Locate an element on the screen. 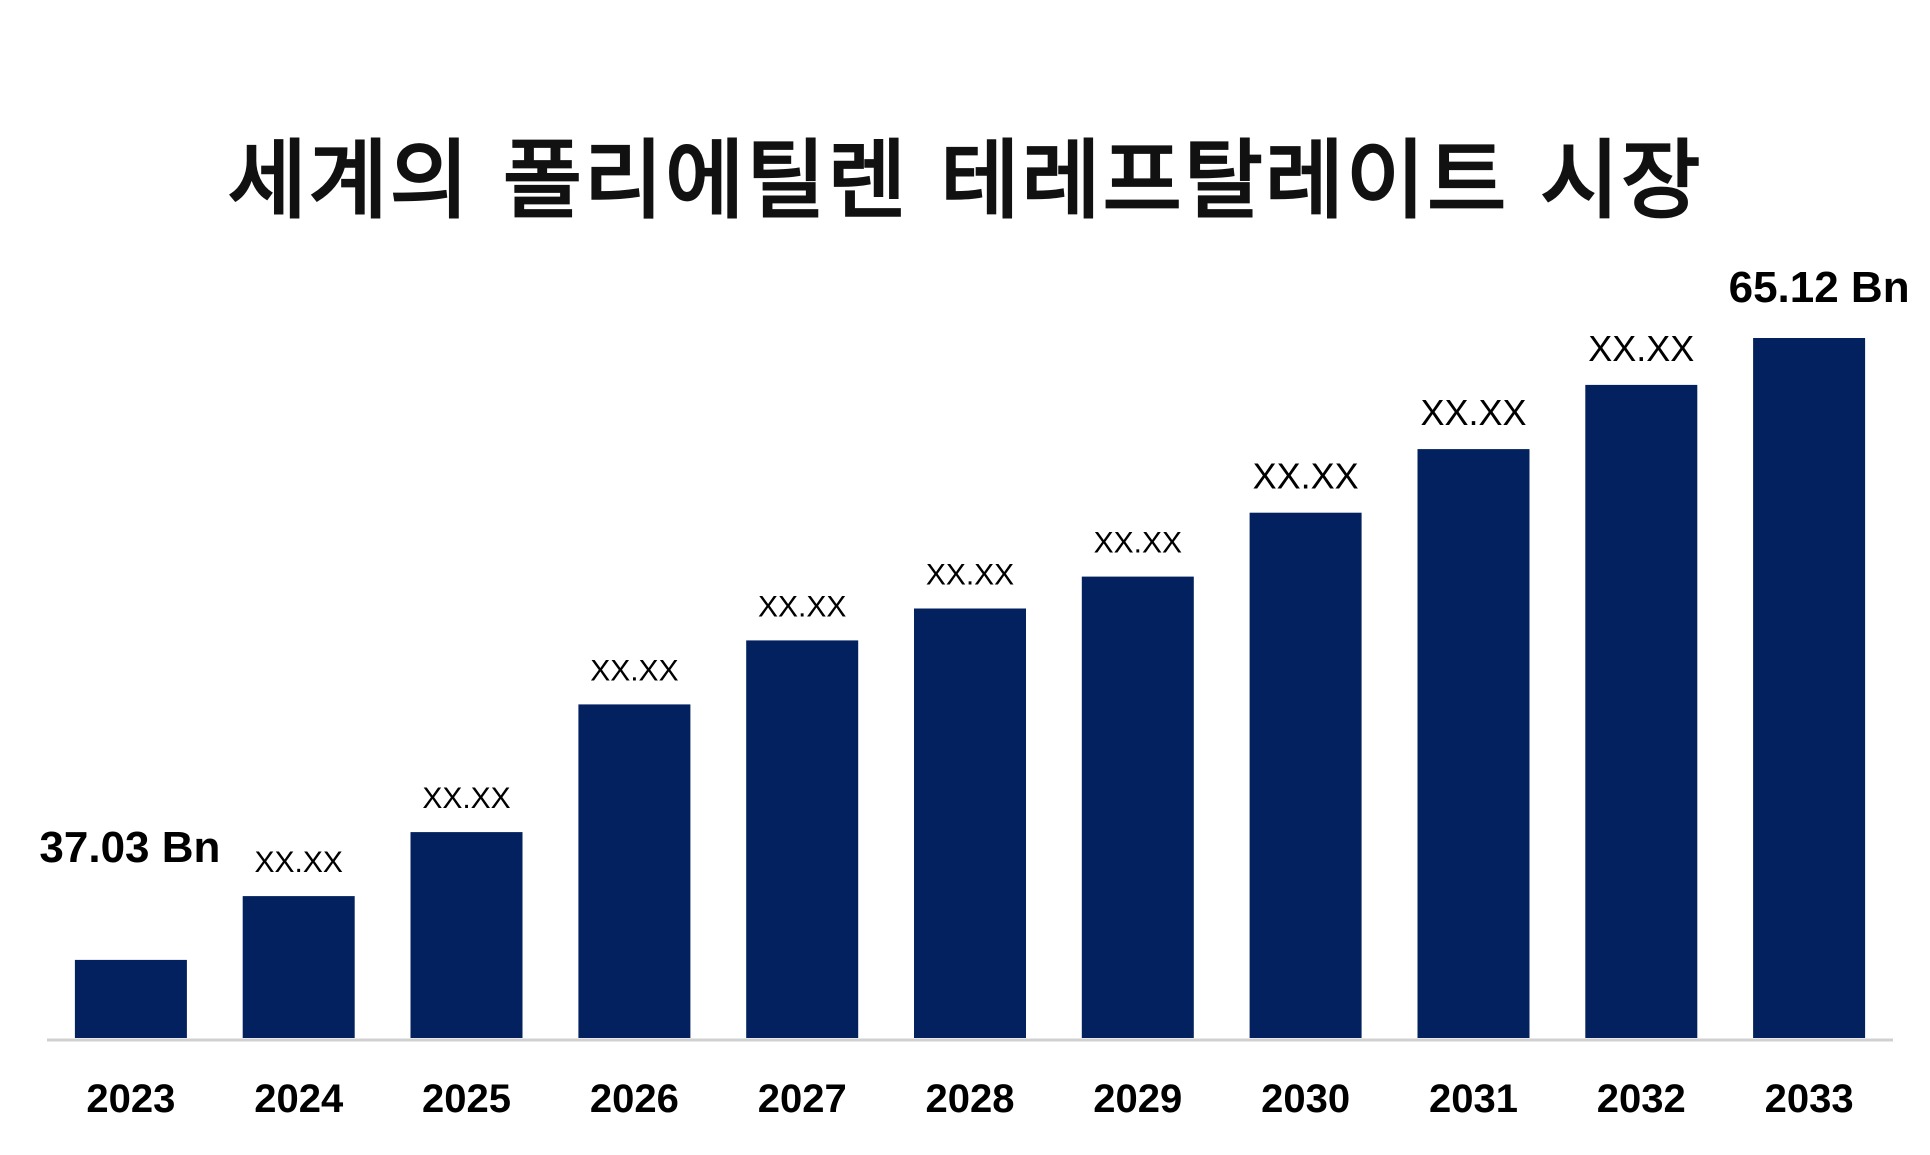 This screenshot has width=1930, height=1155. value-label-2023: 37.03 Bn is located at coordinates (129, 847).